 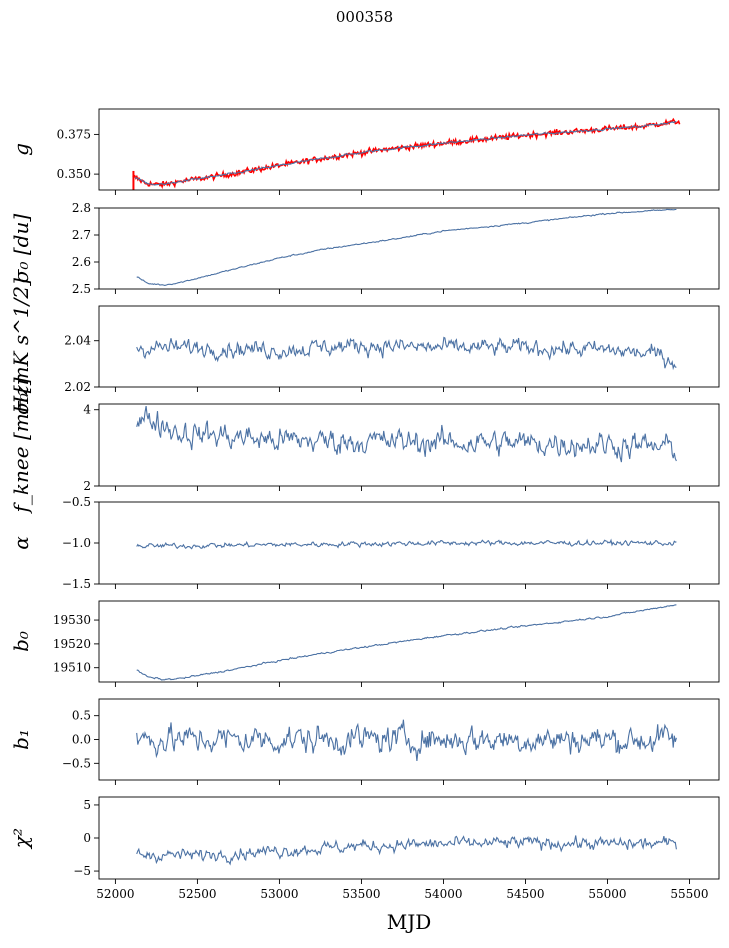 I want to click on figure-title: 000358, so click(x=364, y=17).